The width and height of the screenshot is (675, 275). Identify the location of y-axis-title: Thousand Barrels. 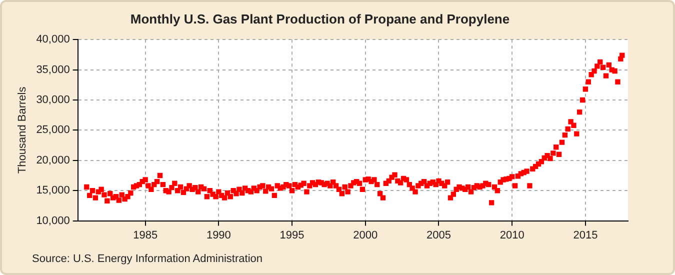
(22, 130).